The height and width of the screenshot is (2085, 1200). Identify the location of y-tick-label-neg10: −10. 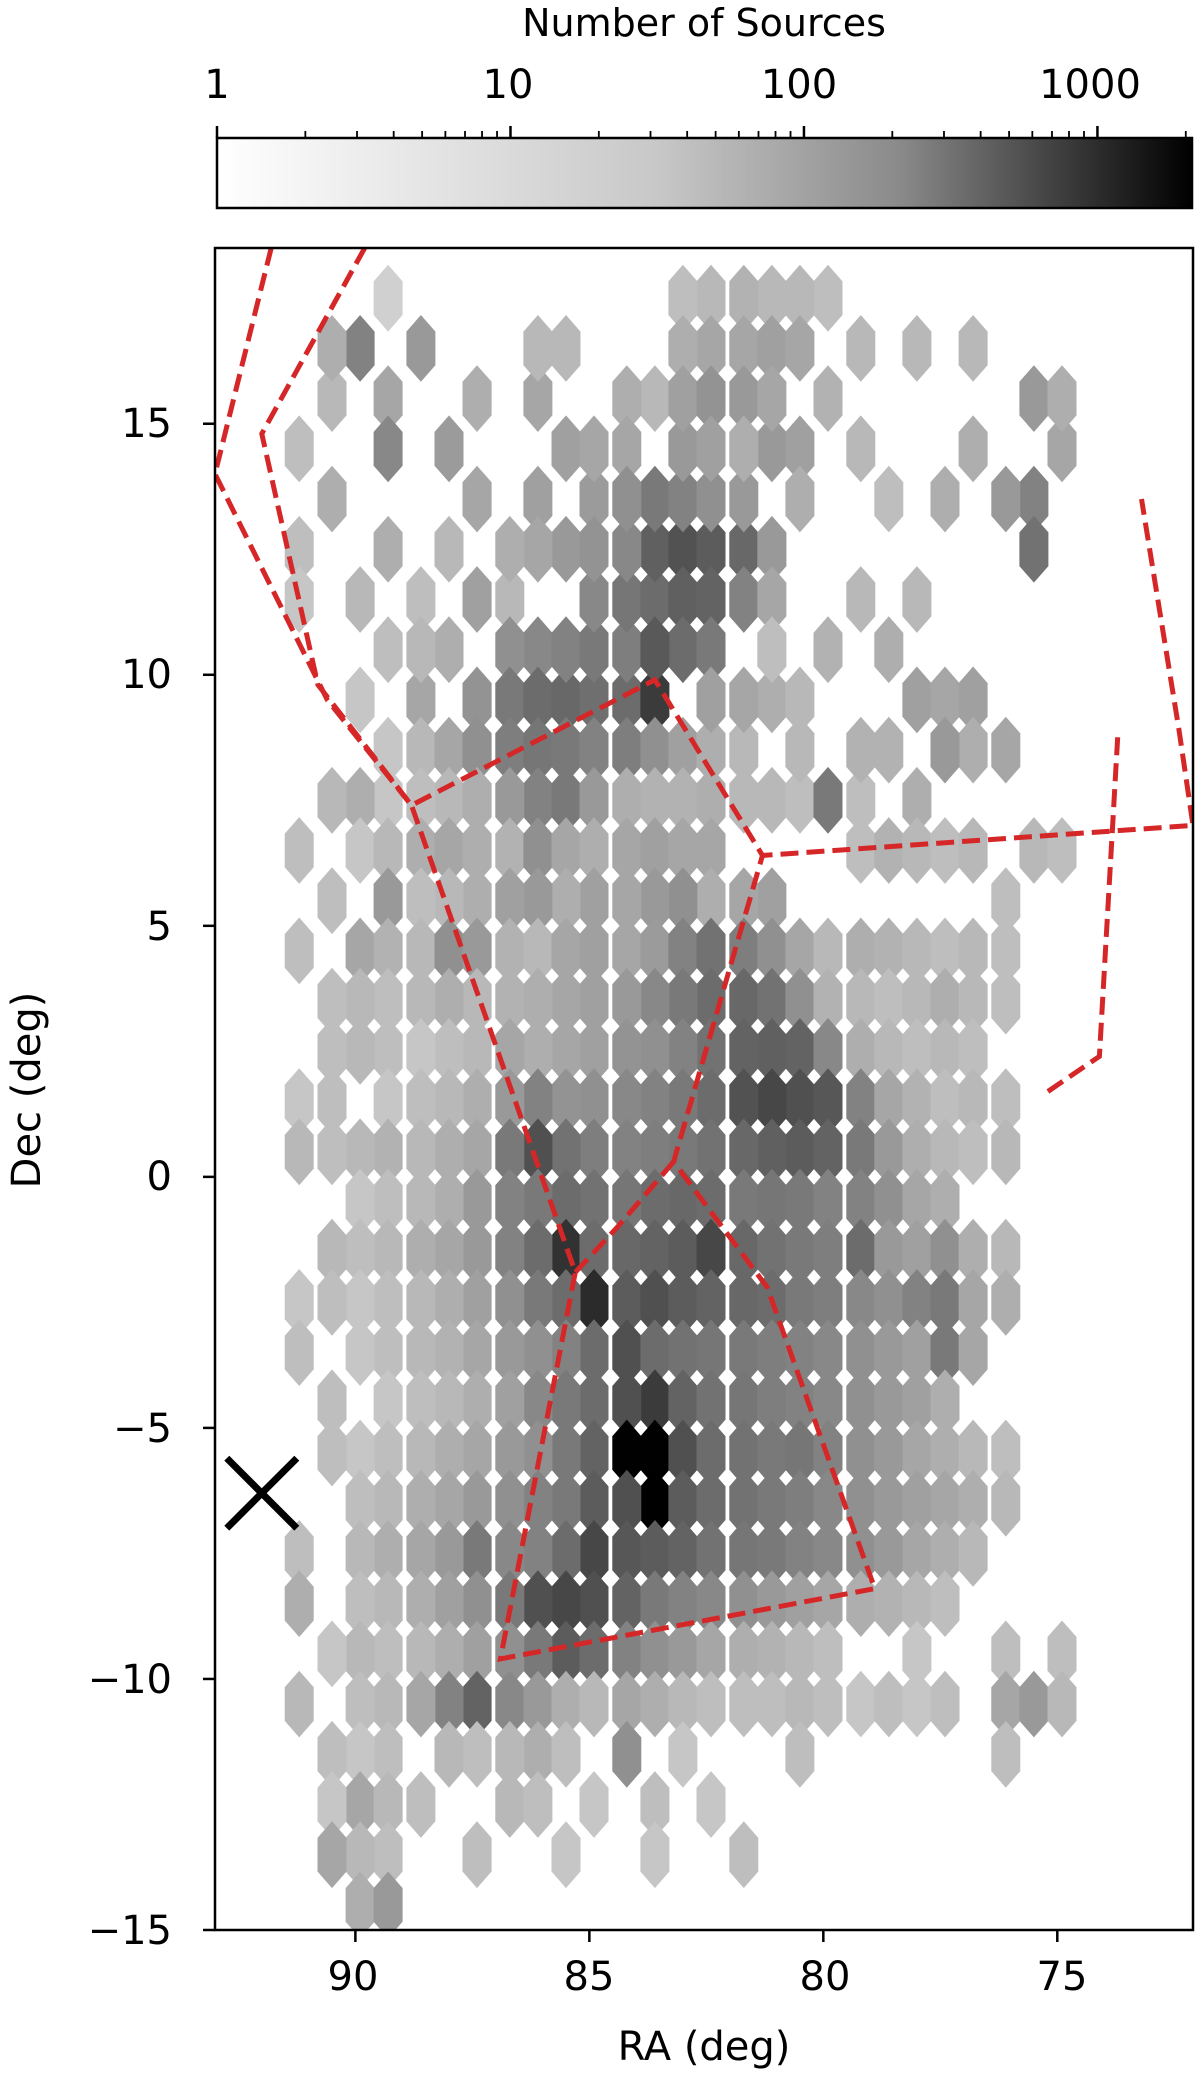
(130, 1680).